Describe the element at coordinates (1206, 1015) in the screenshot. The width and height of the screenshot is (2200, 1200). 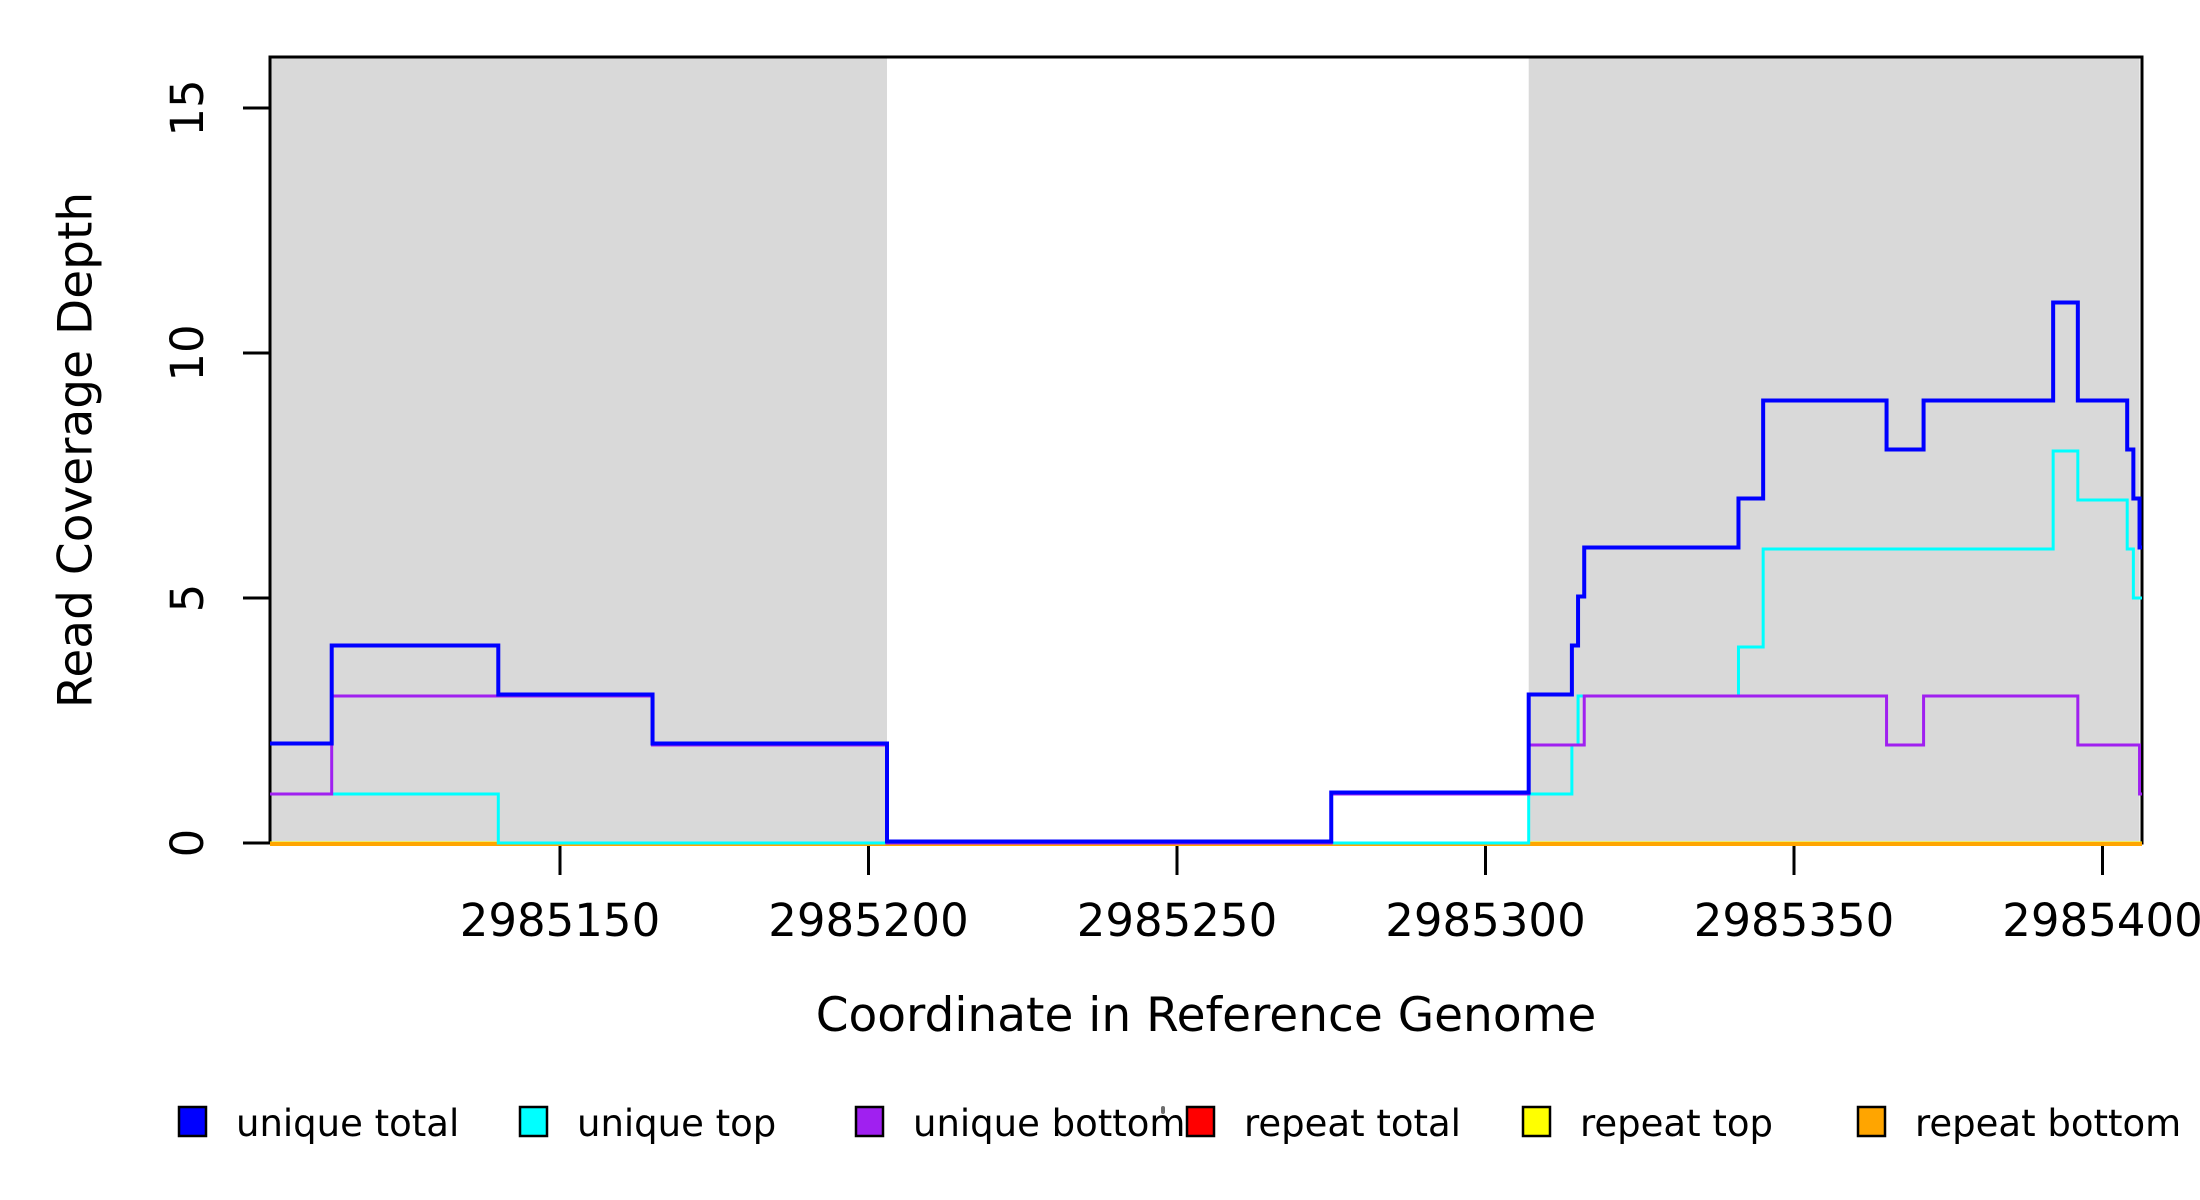
I see `x-axis-title: Coordinate in Reference Genome` at that location.